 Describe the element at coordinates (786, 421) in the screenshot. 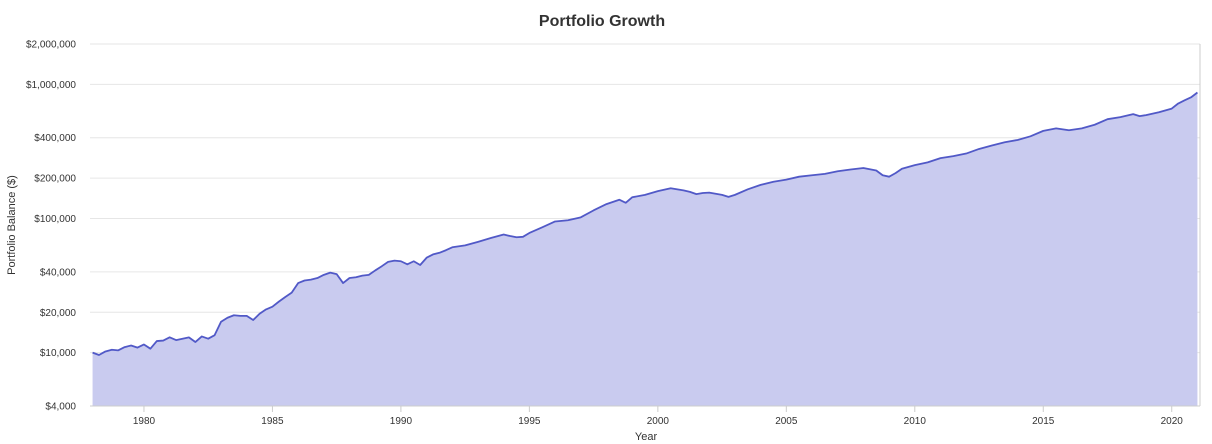

I see `x-tick-label: 2005` at that location.